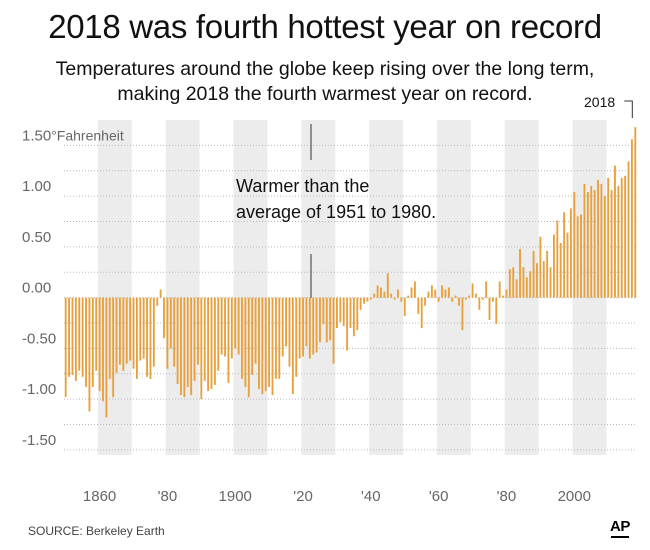  I want to click on bar-1959, so click(435, 293).